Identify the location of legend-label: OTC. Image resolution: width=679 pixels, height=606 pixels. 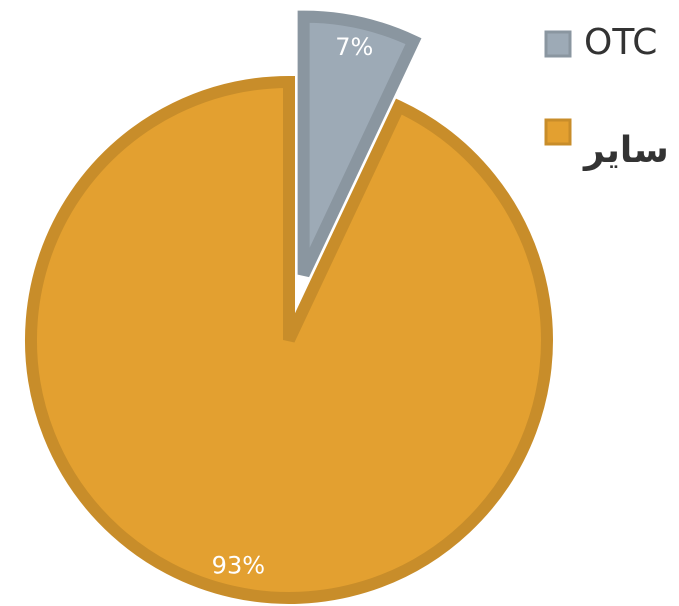
(620, 42).